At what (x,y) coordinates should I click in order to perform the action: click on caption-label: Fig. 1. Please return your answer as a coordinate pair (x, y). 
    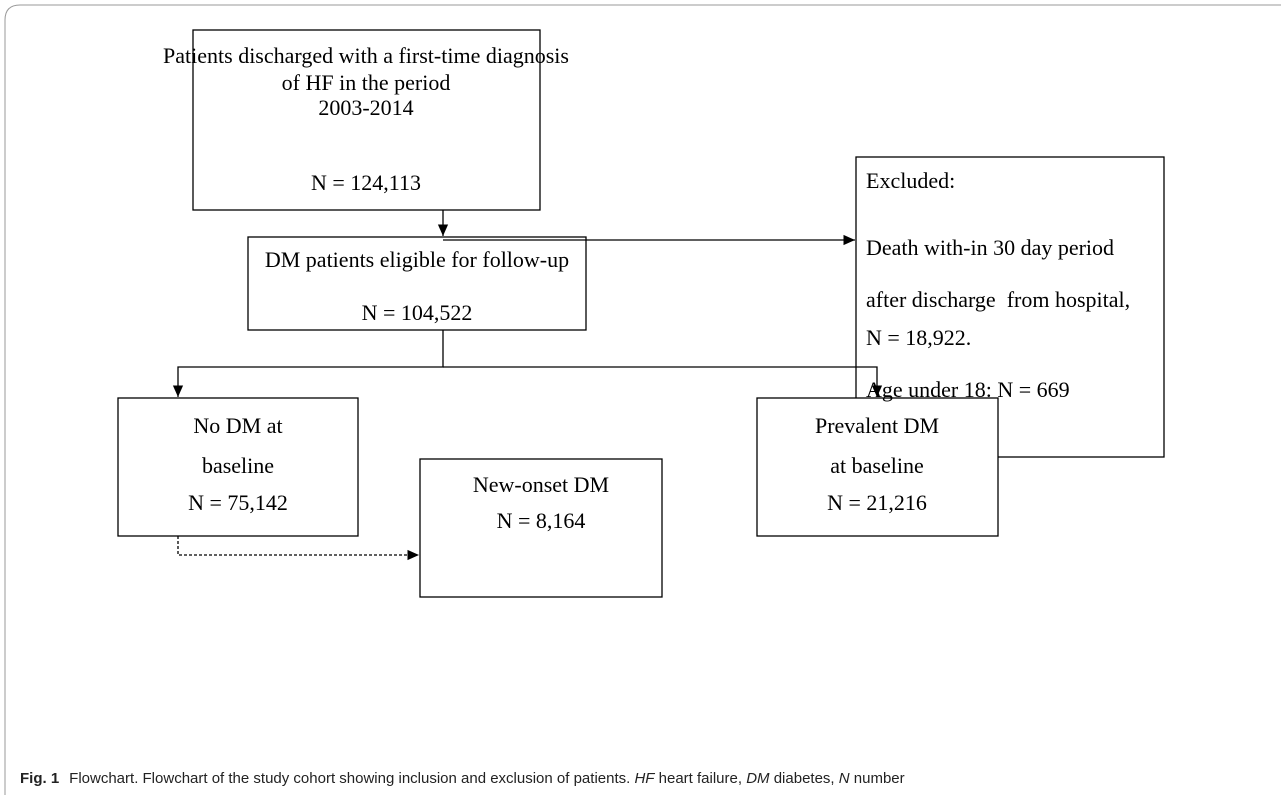
    Looking at the image, I should click on (40, 778).